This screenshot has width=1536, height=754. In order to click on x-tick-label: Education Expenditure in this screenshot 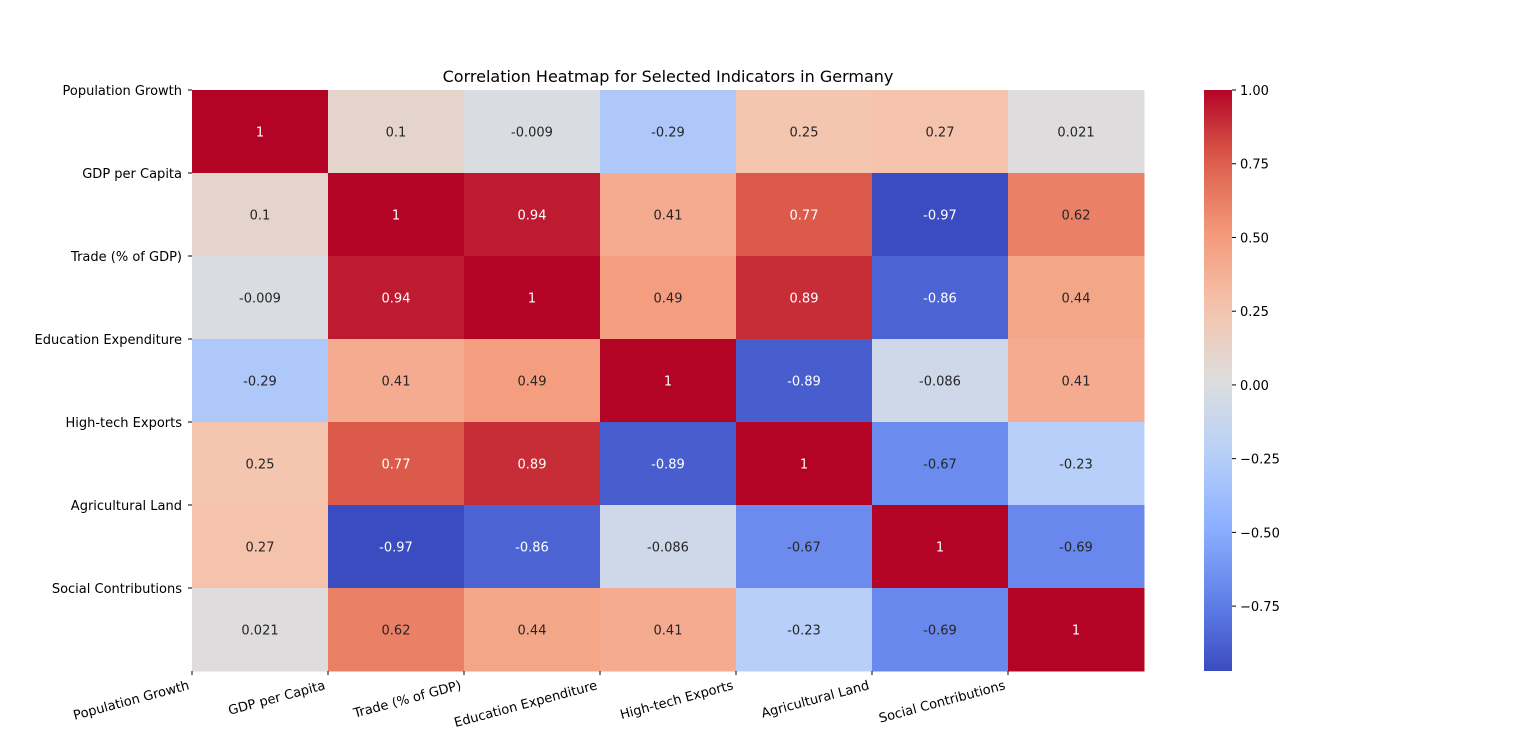, I will do `click(526, 704)`.